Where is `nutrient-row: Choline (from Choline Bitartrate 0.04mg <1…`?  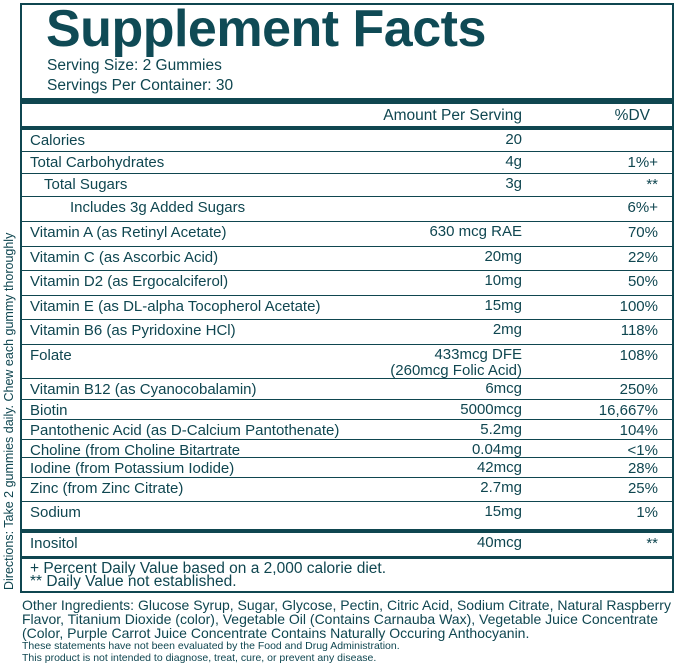 nutrient-row: Choline (from Choline Bitartrate 0.04mg <1… is located at coordinates (347, 449).